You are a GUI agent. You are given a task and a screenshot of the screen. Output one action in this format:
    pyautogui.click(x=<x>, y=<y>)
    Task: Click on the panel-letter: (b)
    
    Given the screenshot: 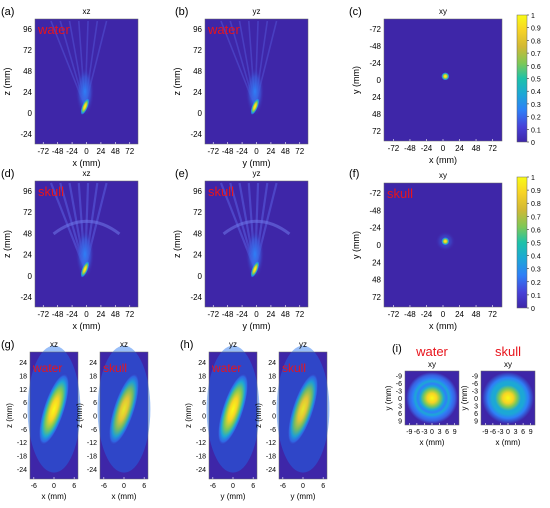 What is the action you would take?
    pyautogui.click(x=181, y=12)
    